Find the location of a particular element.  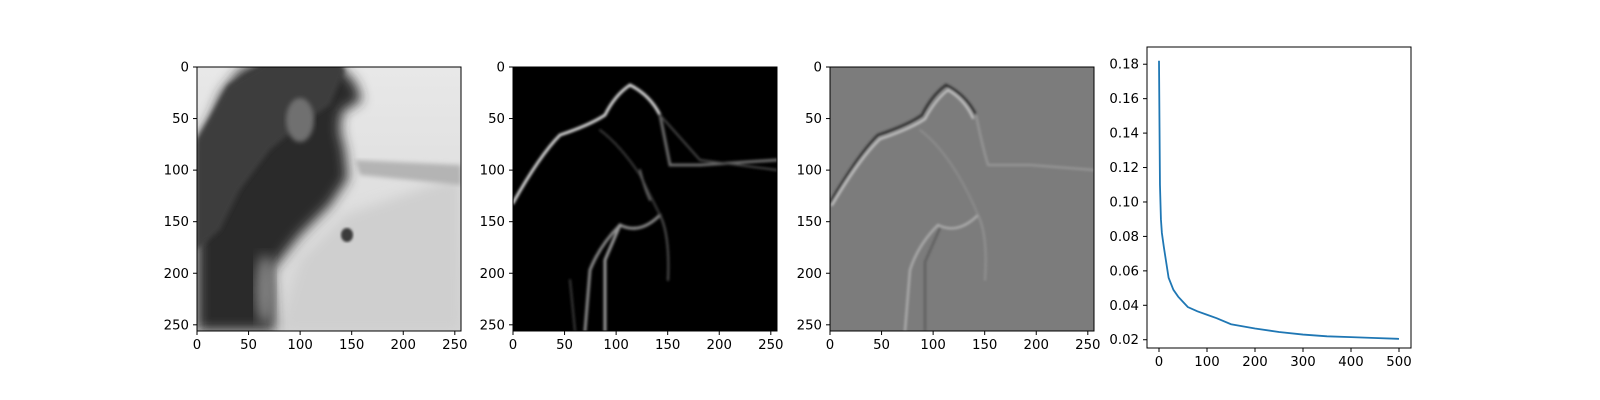

image-panel-2-frame is located at coordinates (645, 199).